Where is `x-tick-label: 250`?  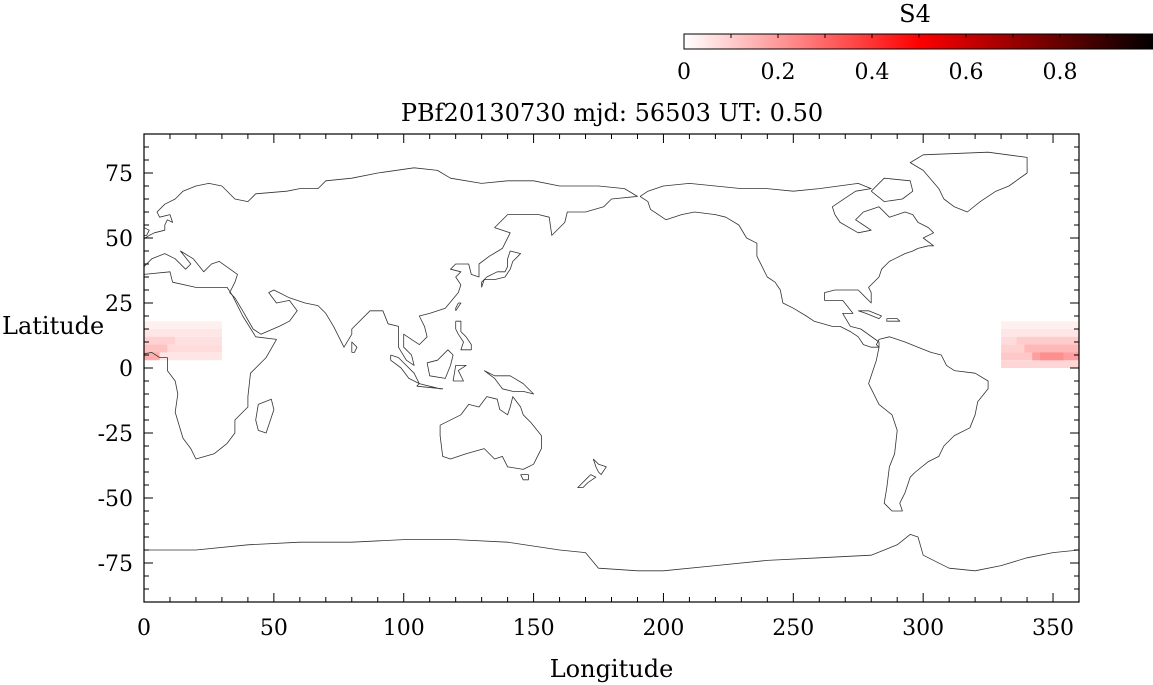
x-tick-label: 250 is located at coordinates (793, 628).